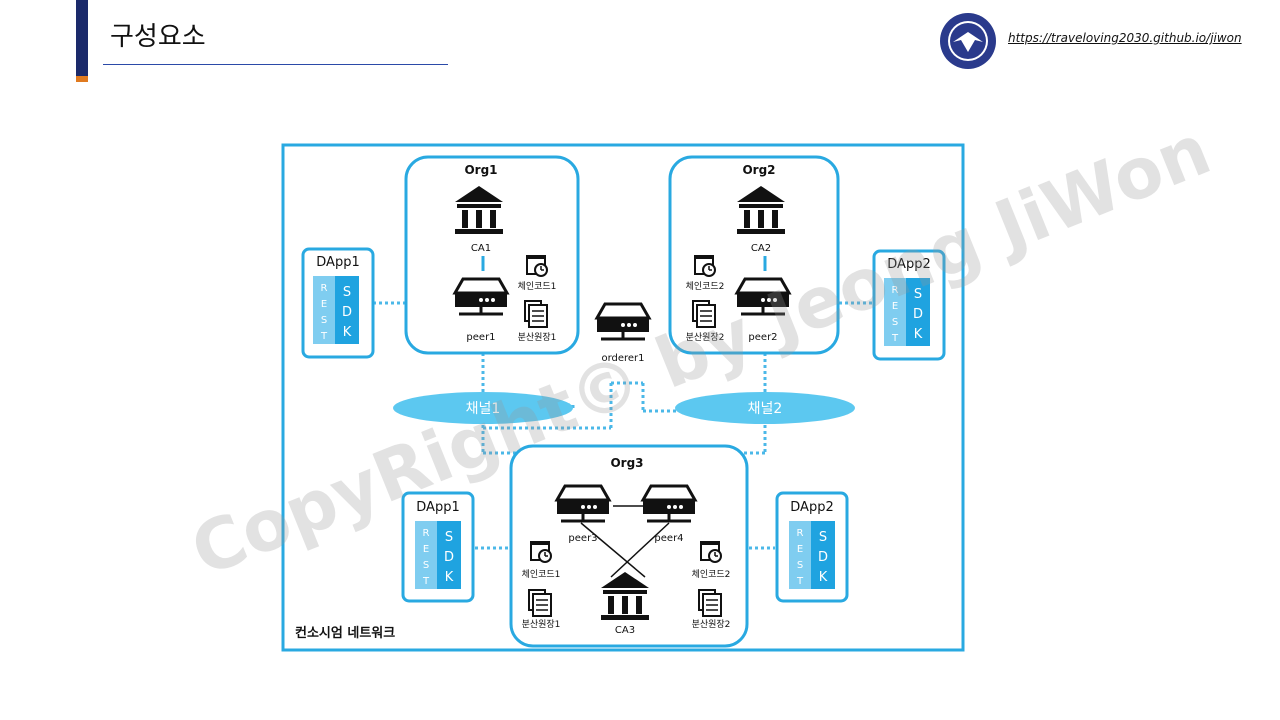 The height and width of the screenshot is (720, 1280). I want to click on title-underline, so click(275, 64).